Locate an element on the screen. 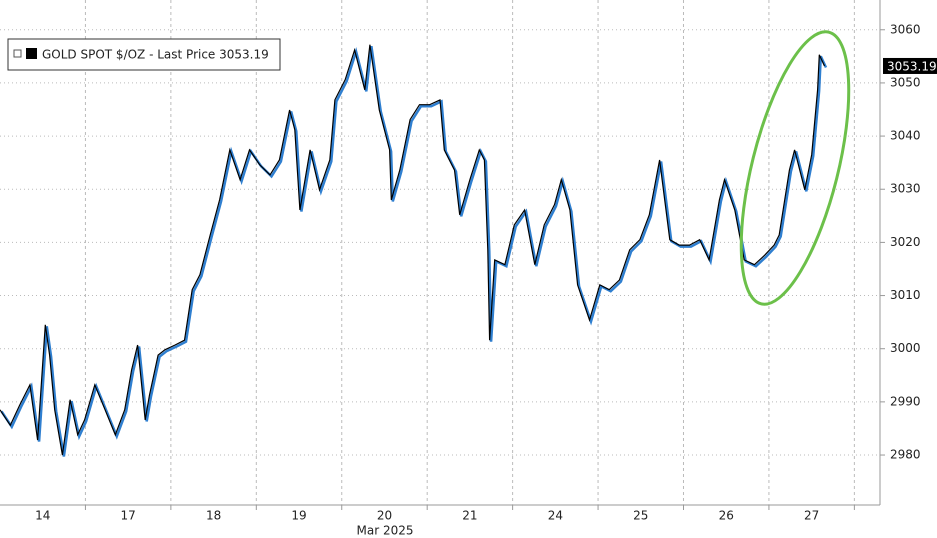 The image size is (937, 538). y-tick-label: 3050 is located at coordinates (905, 82).